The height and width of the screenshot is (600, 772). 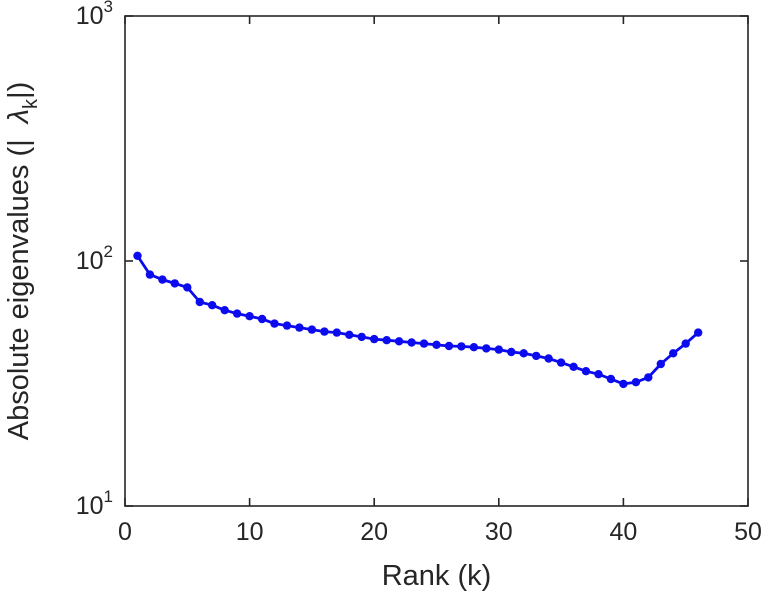 What do you see at coordinates (94, 258) in the screenshot?
I see `y-tick-label: 10²` at bounding box center [94, 258].